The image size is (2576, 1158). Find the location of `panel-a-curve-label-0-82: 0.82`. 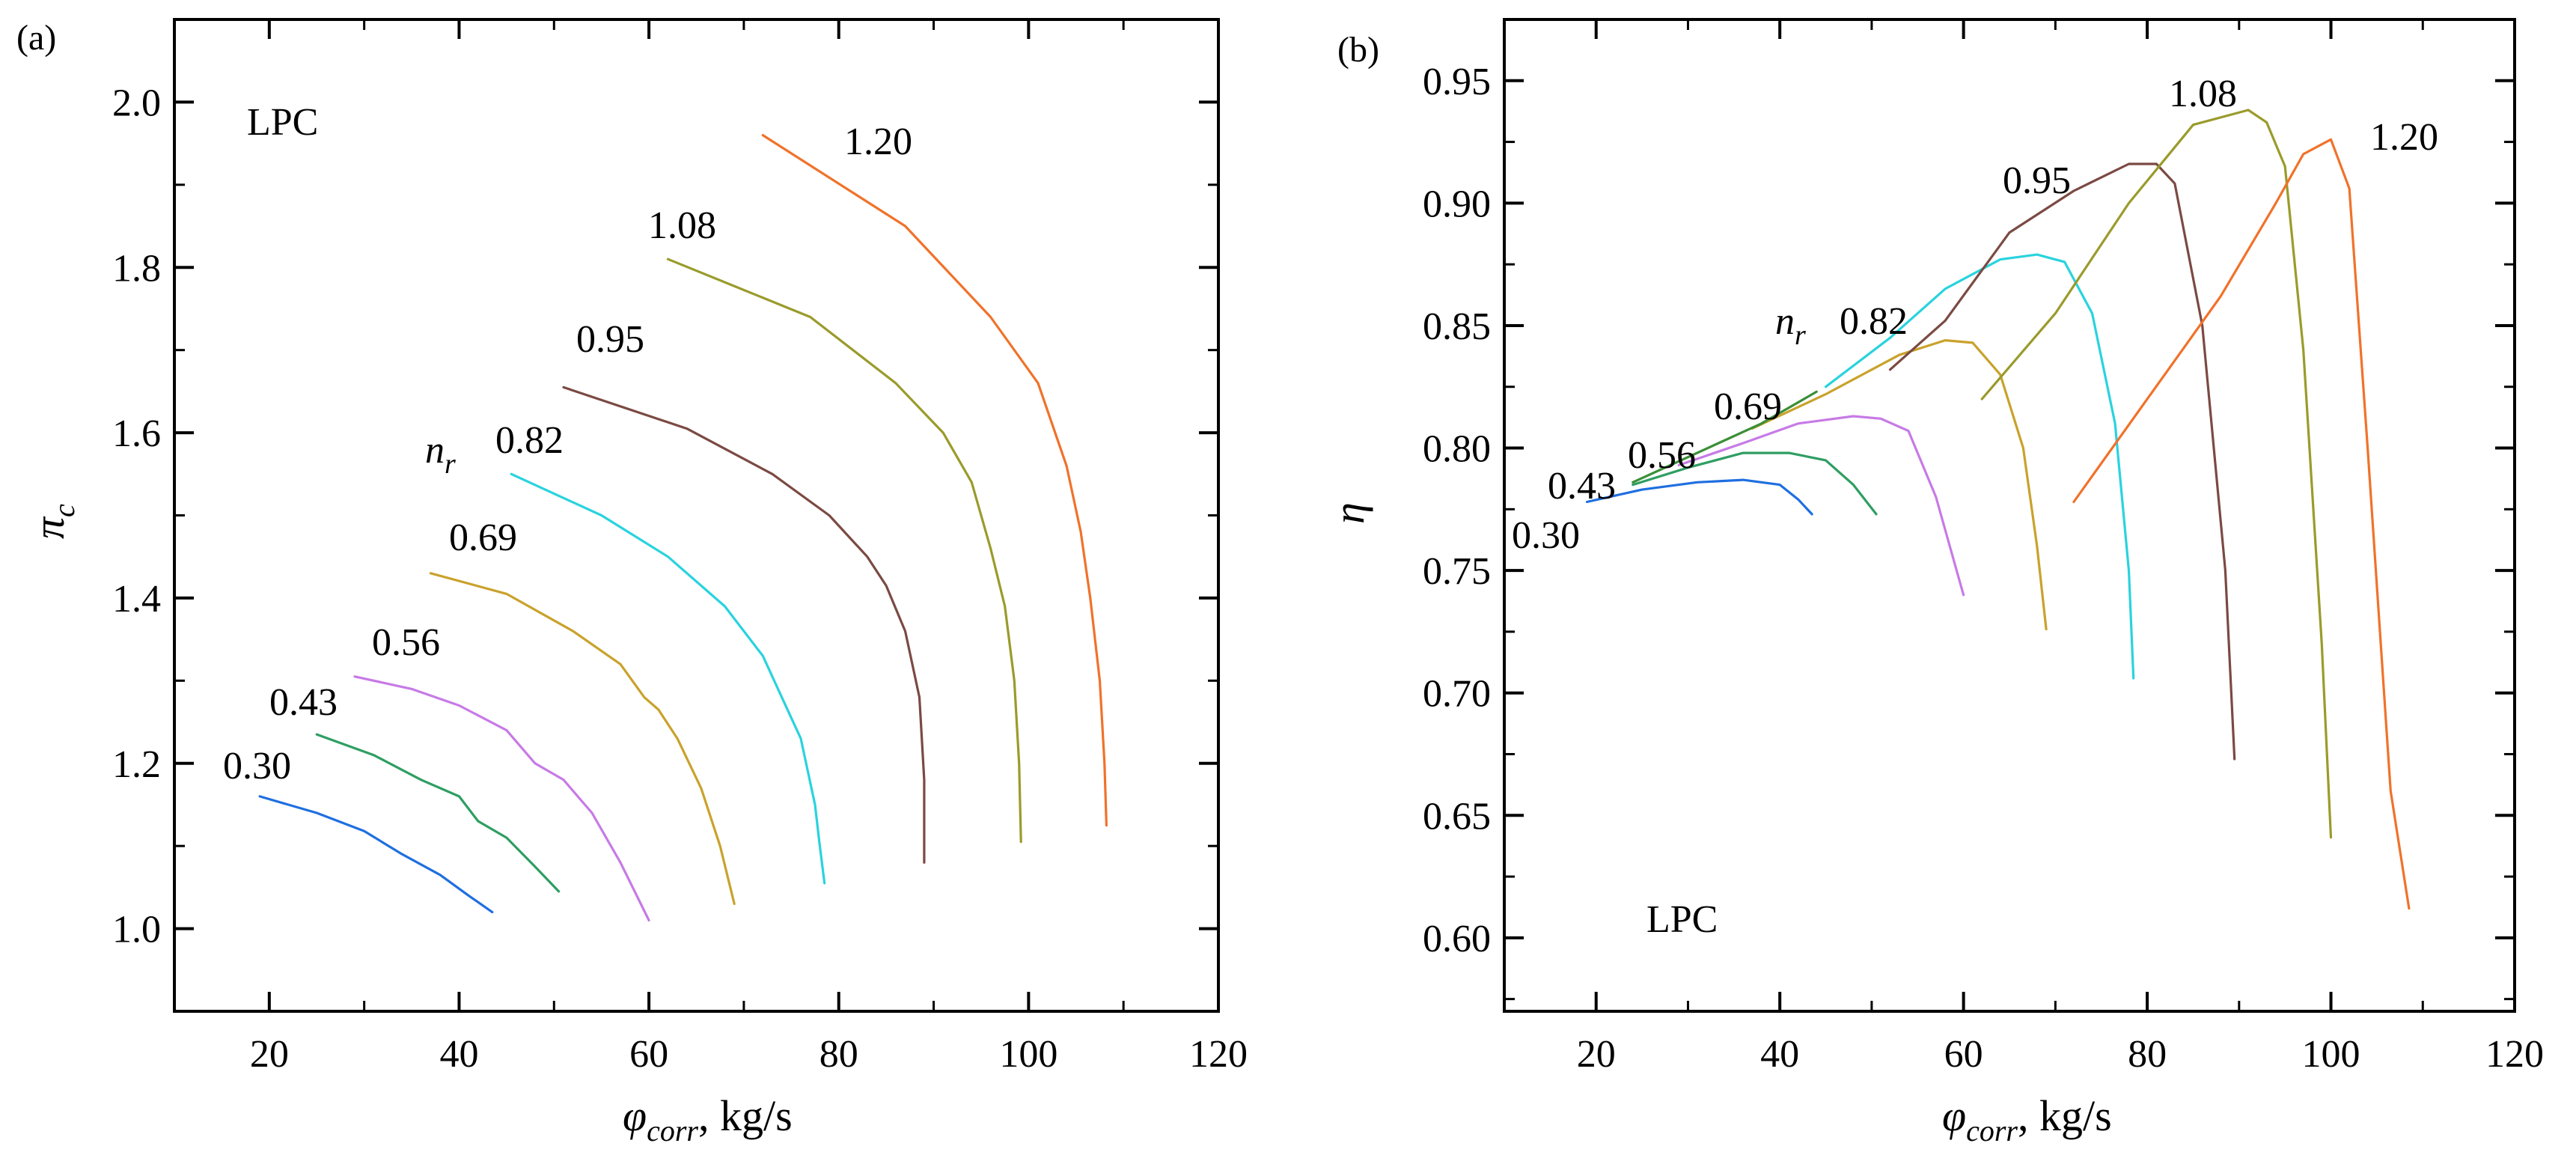

panel-a-curve-label-0-82: 0.82 is located at coordinates (529, 440).